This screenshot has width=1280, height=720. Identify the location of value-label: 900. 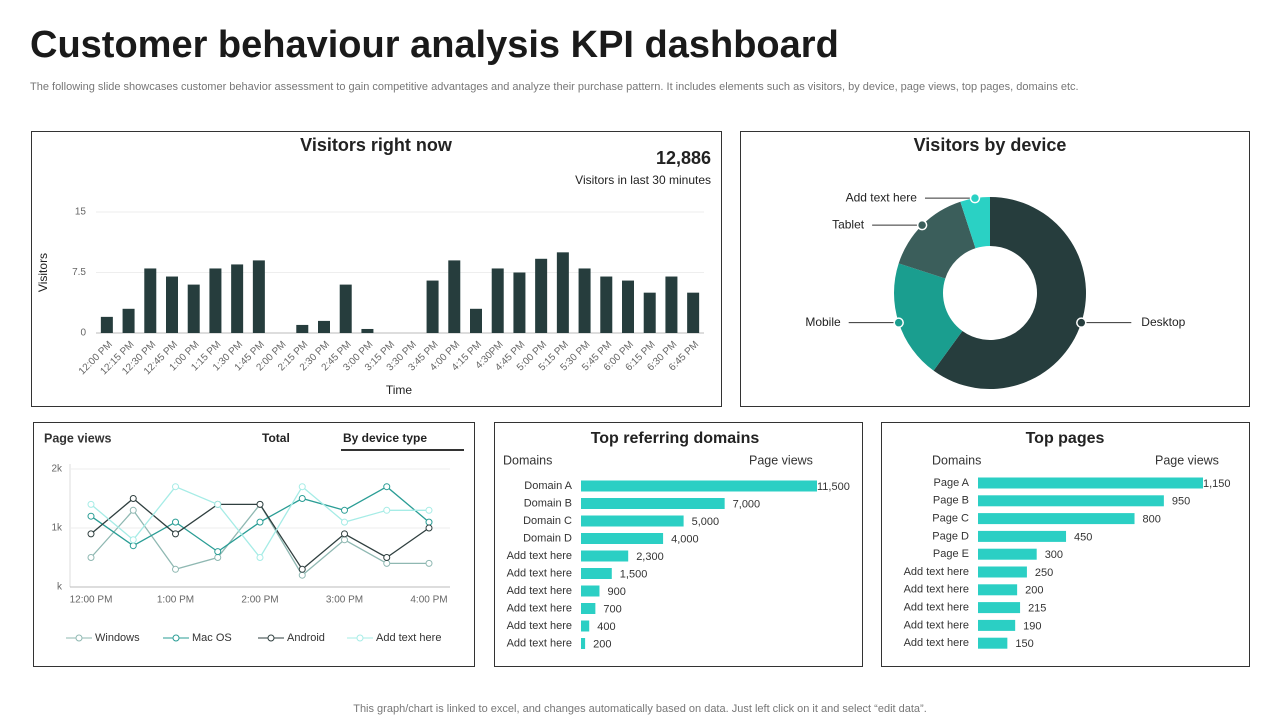
(616, 592).